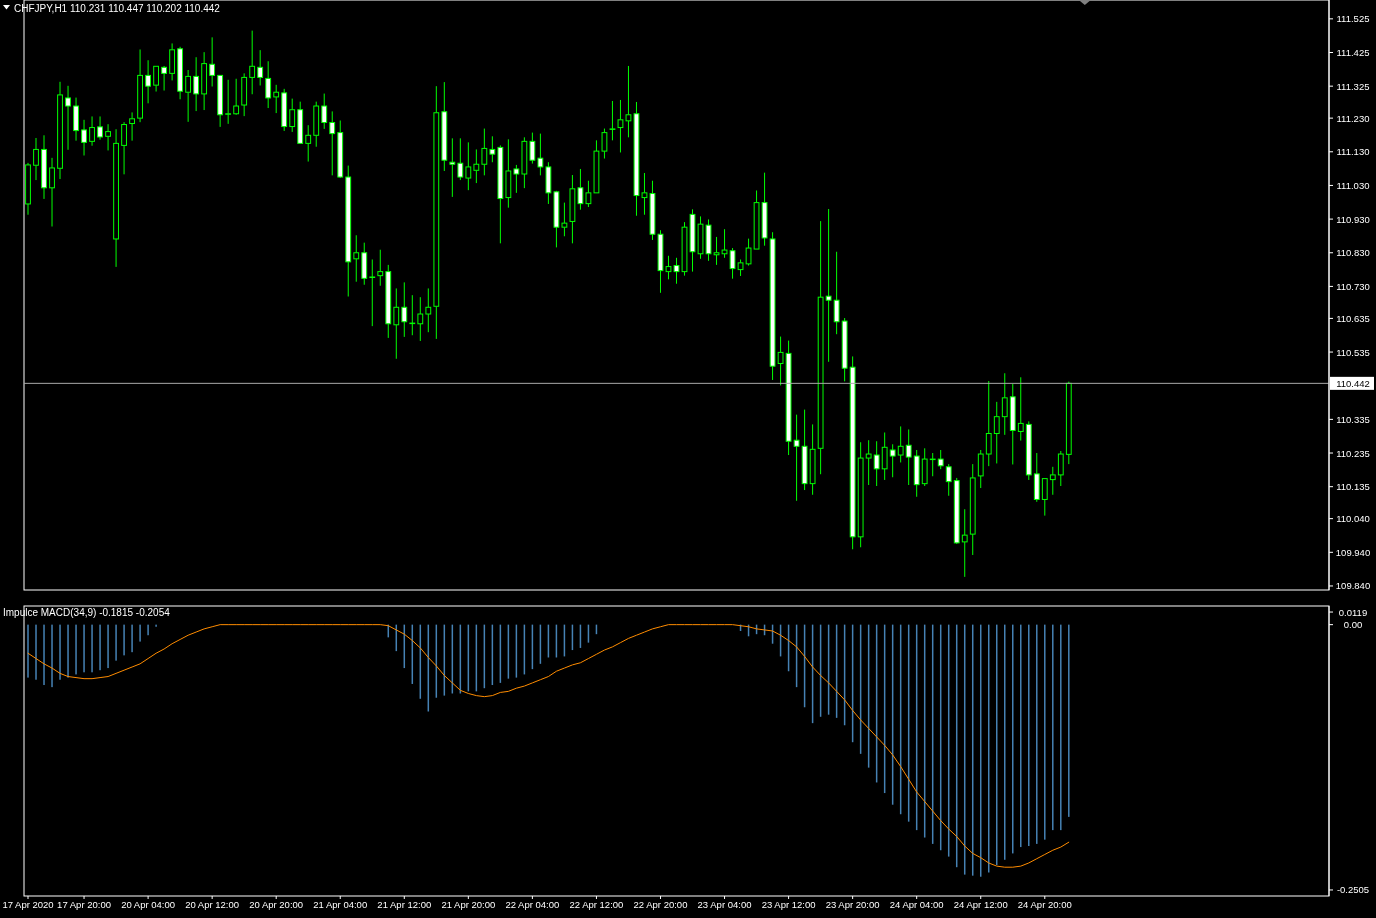 Image resolution: width=1376 pixels, height=918 pixels. I want to click on y-tick-label: 109.840, so click(1353, 586).